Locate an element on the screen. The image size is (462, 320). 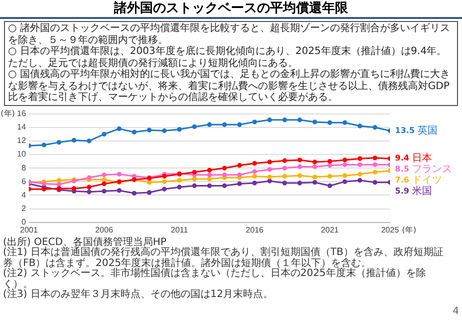
y-tick-label: 4 is located at coordinates (23, 194).